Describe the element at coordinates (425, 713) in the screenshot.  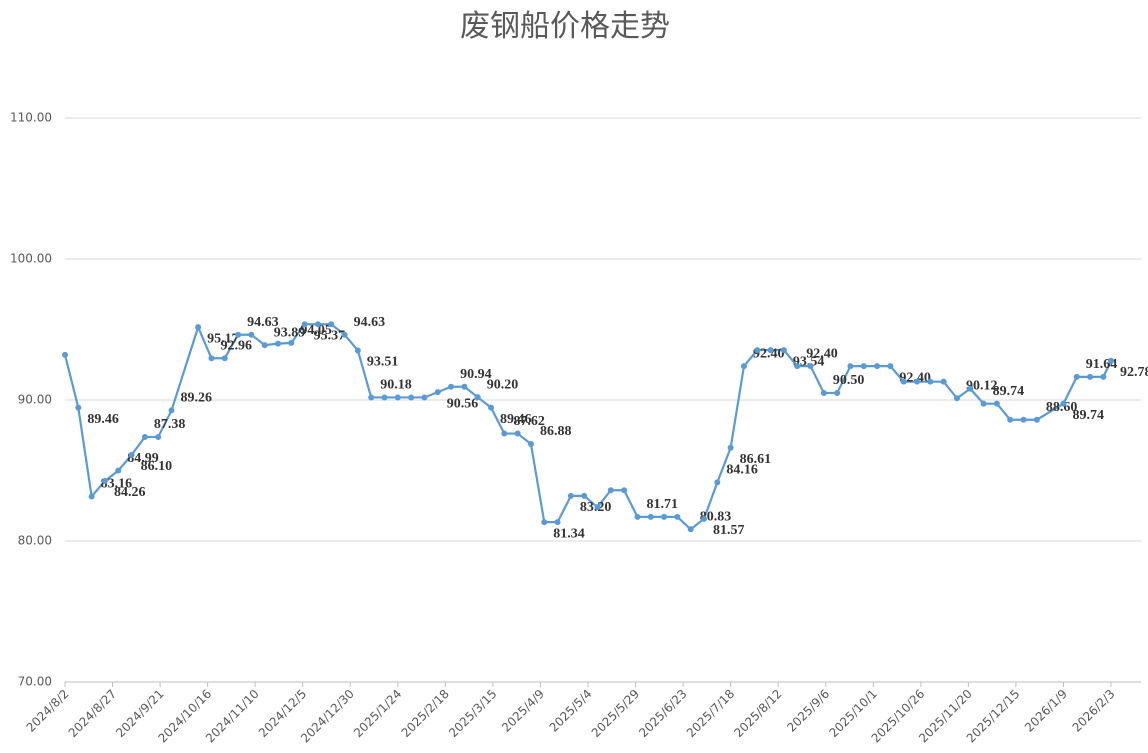
I see `x-tick-label: 2025/2/18` at that location.